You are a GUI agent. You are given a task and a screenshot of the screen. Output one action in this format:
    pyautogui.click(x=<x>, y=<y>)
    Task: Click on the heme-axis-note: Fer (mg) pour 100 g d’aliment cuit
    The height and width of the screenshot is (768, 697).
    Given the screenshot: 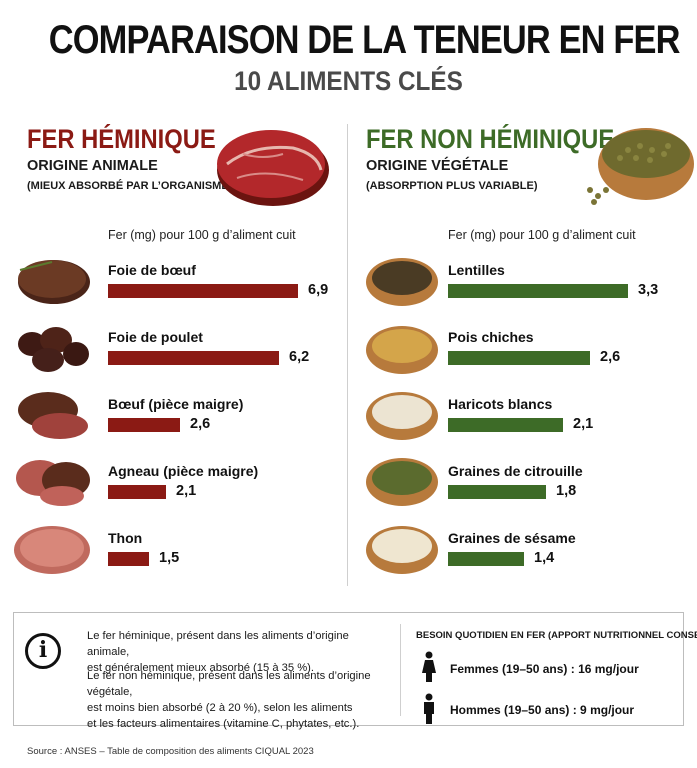 What is the action you would take?
    pyautogui.click(x=202, y=235)
    